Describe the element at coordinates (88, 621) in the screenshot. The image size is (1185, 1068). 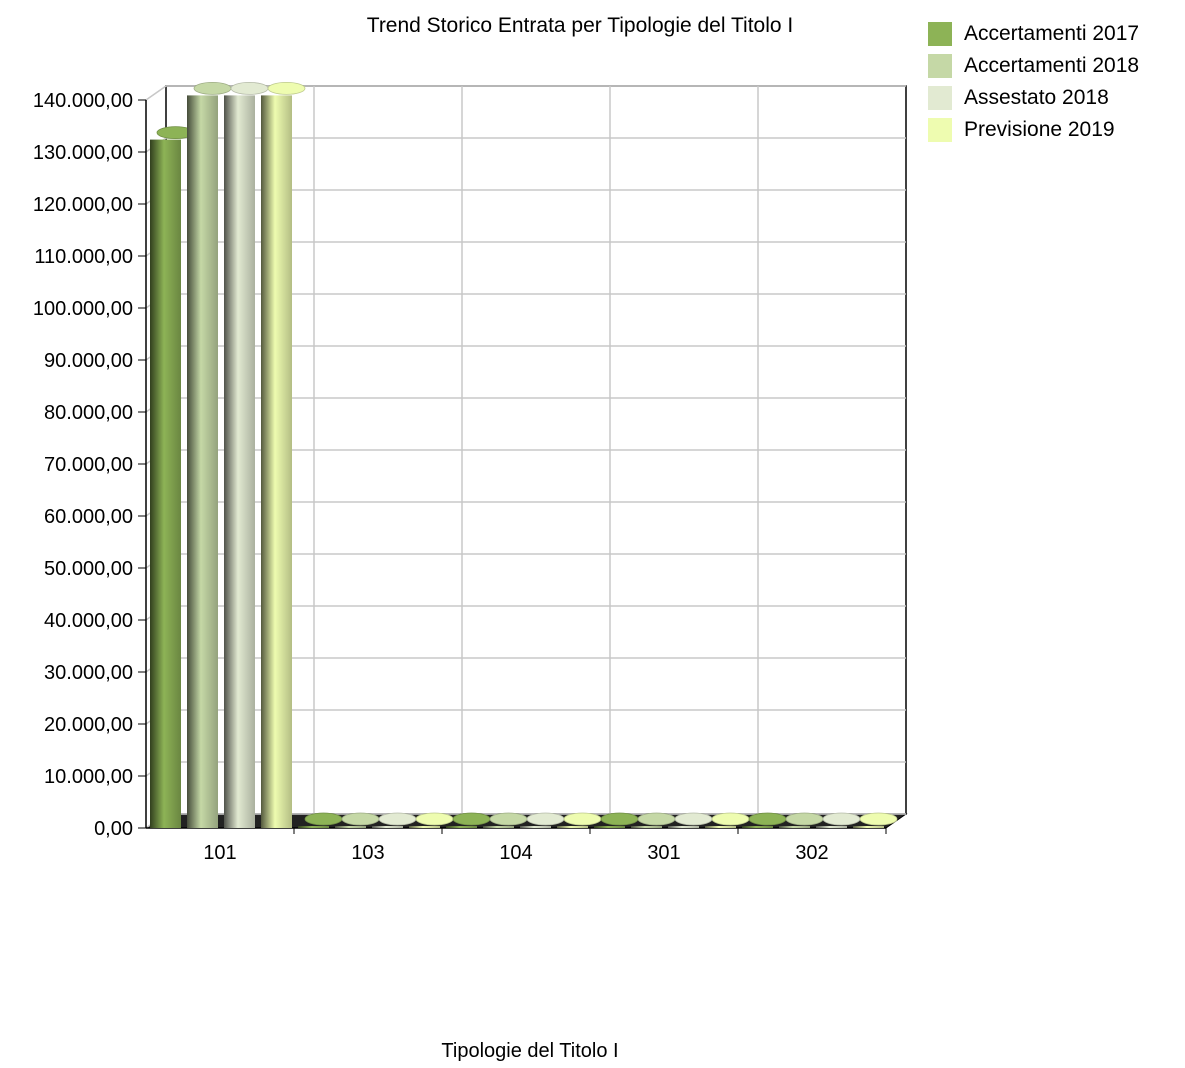
I see `y-tick-label: 40.000,00` at that location.